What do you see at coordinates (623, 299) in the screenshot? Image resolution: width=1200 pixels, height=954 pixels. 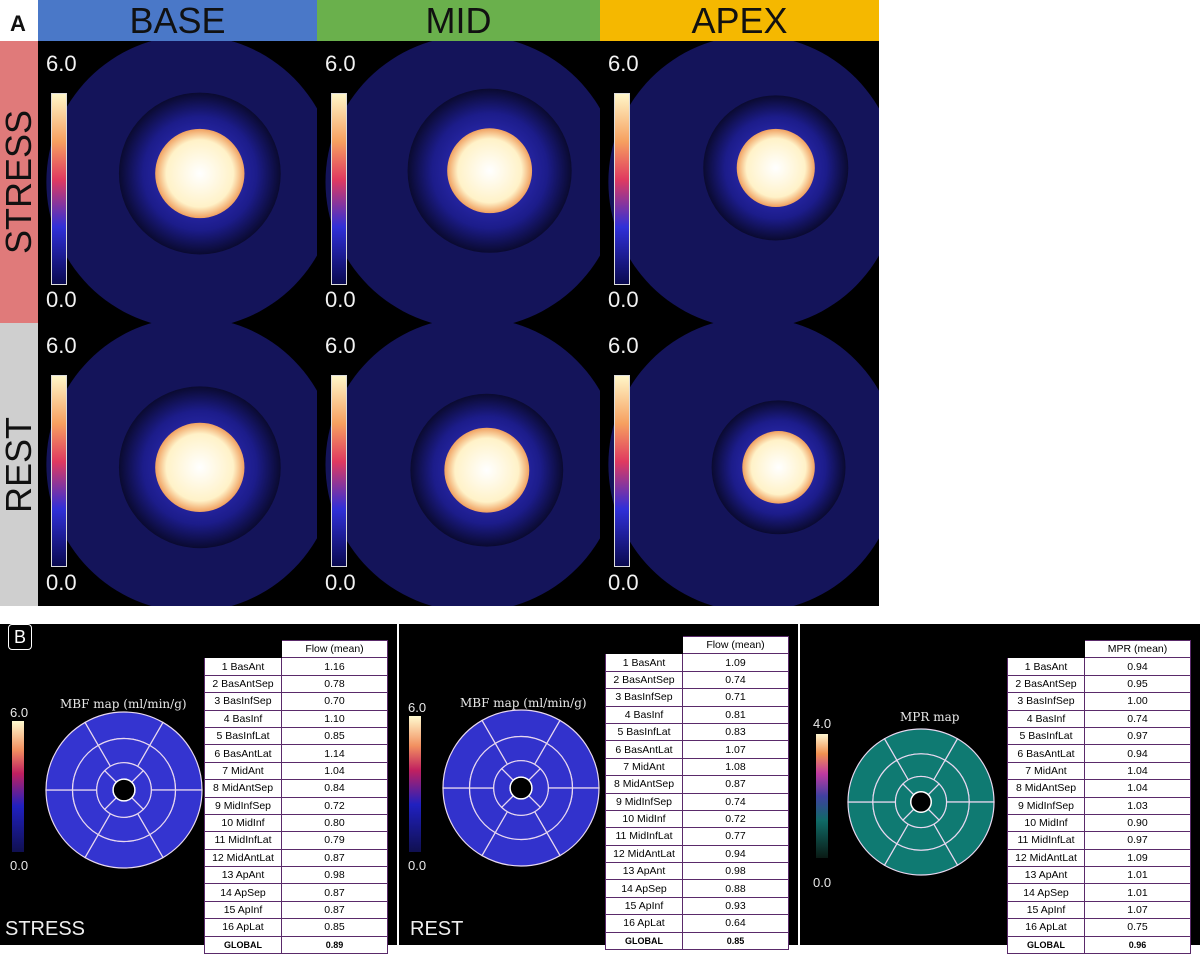 I see `stress-apex-scale-min: 0.0` at bounding box center [623, 299].